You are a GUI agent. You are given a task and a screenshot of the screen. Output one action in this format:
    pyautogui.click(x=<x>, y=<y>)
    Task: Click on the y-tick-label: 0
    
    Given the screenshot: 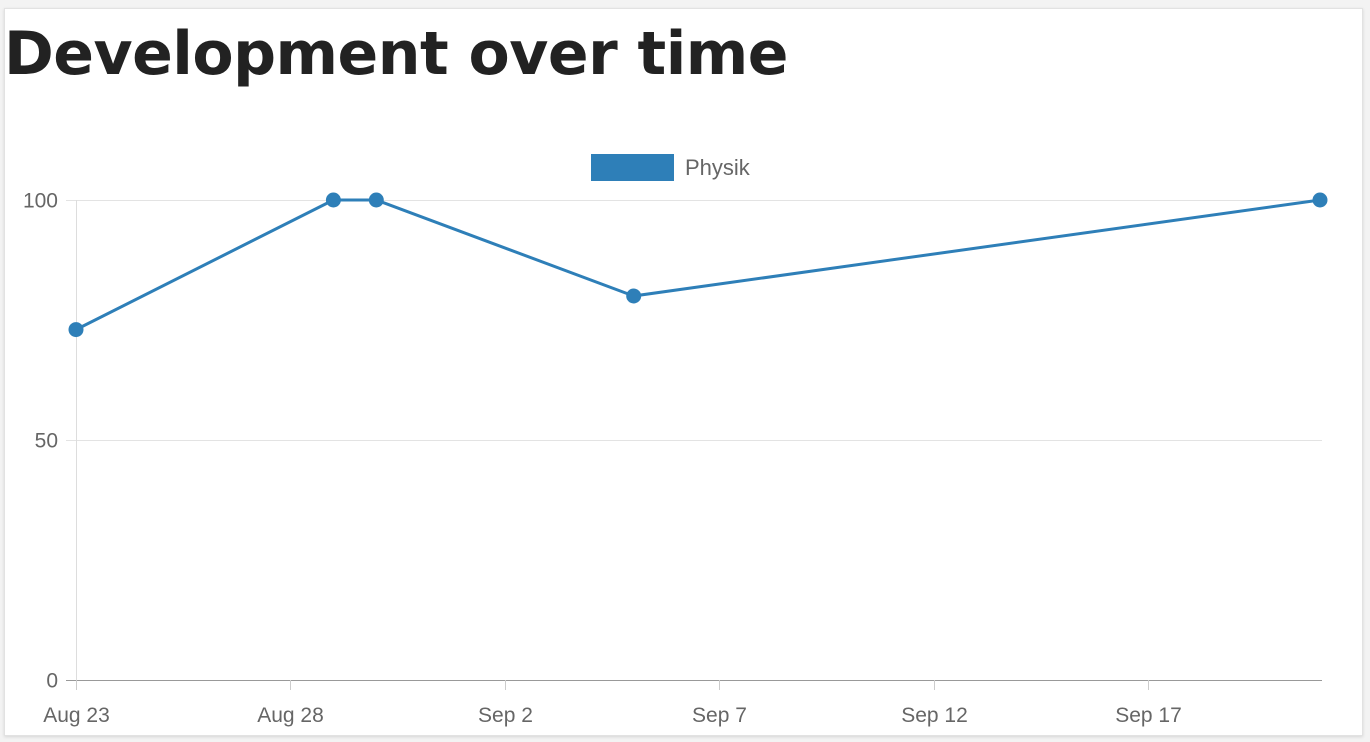 What is the action you would take?
    pyautogui.click(x=52, y=681)
    